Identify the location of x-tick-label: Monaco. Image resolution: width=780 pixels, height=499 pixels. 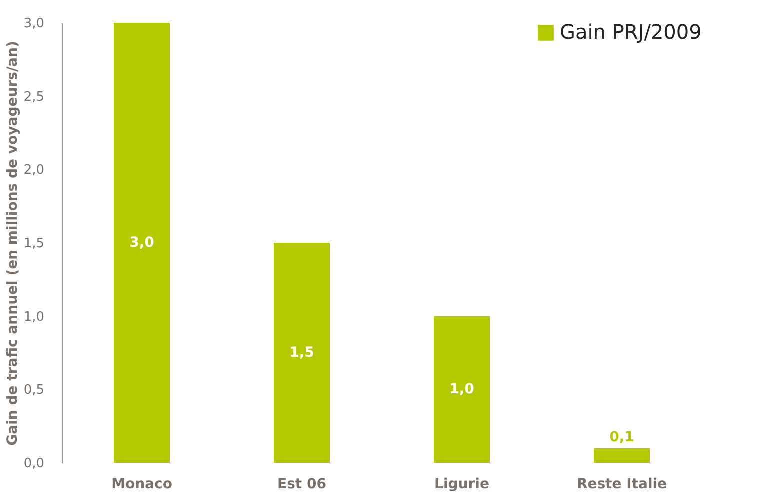
(142, 484).